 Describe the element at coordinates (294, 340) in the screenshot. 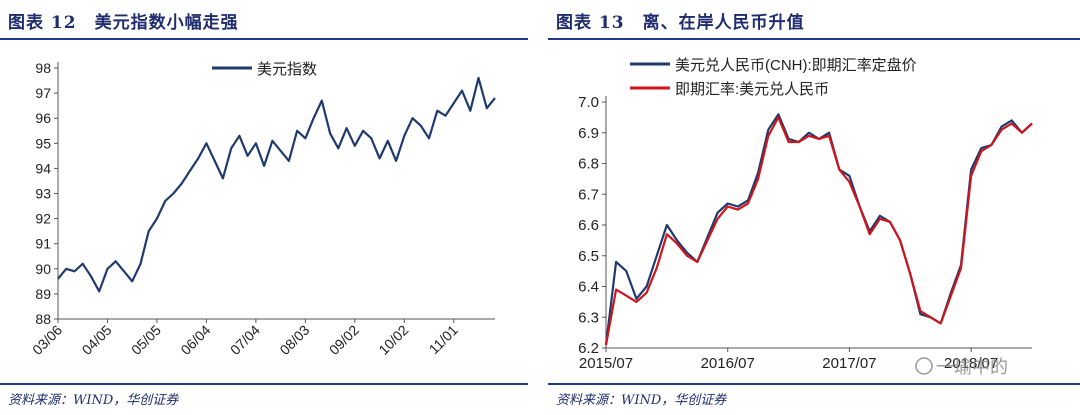

I see `x-tick-label: 08/03` at that location.